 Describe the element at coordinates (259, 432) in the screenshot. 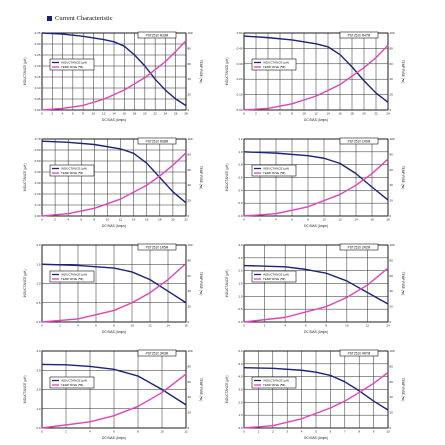

I see `x-tick-label: 1` at that location.